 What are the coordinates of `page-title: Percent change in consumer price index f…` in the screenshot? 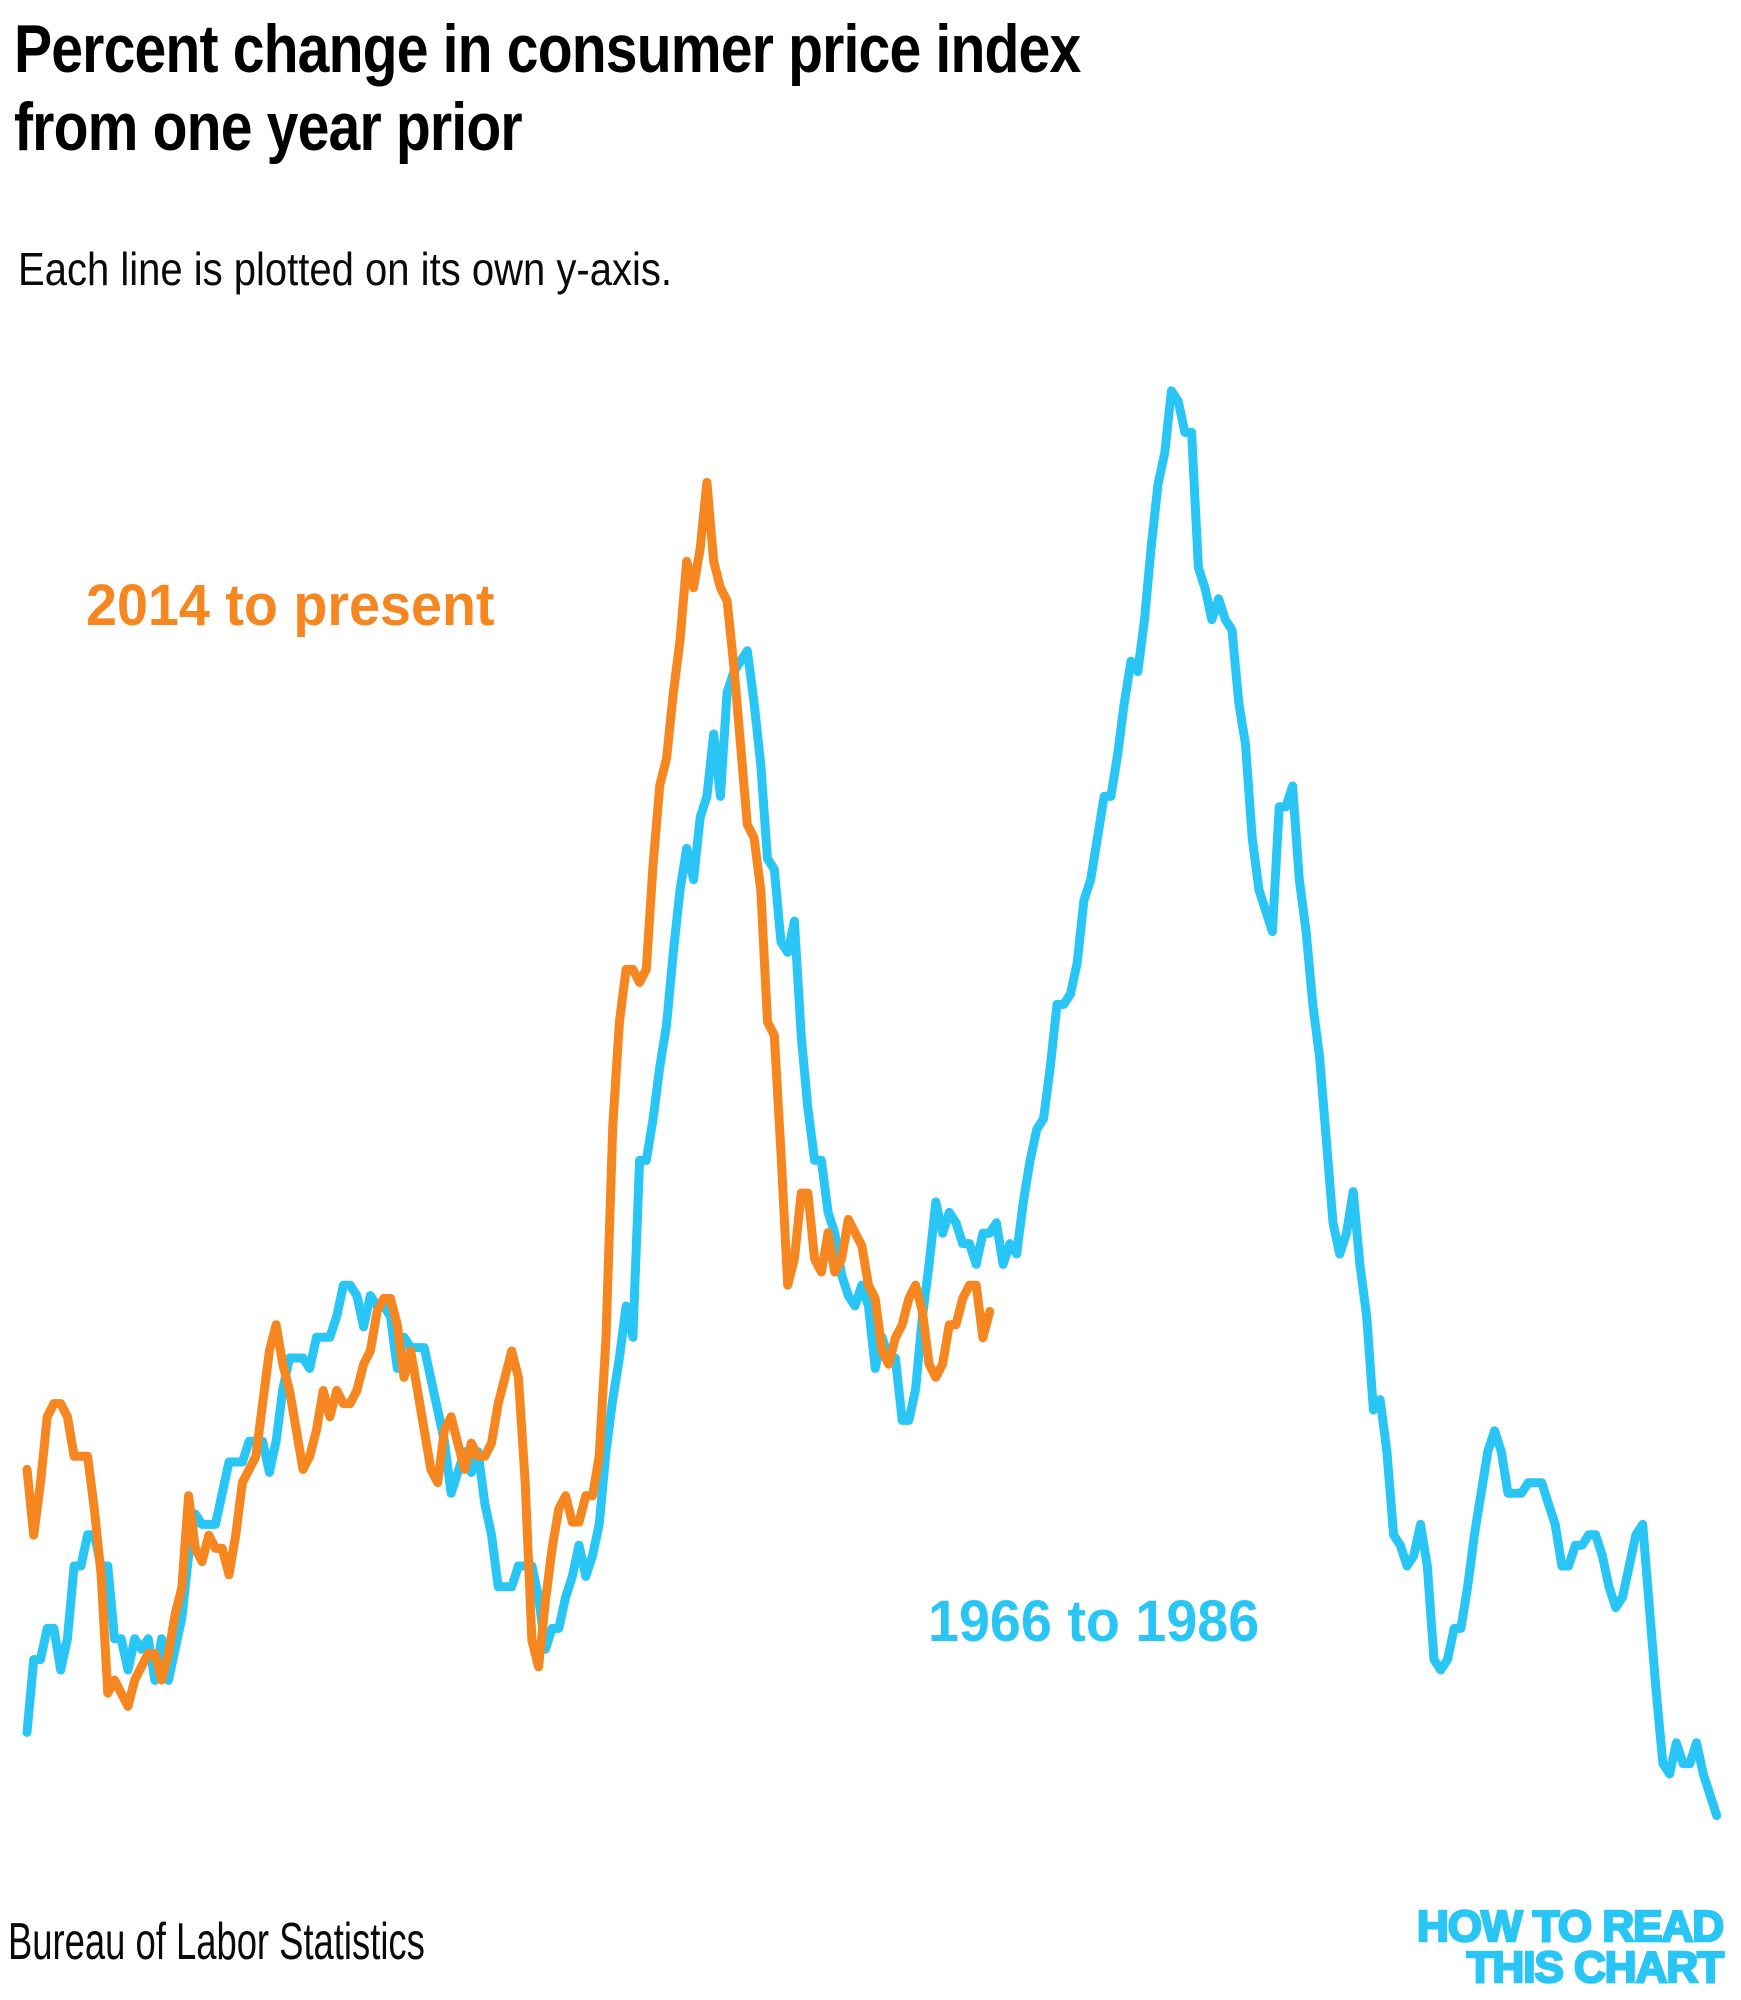 It's located at (547, 88).